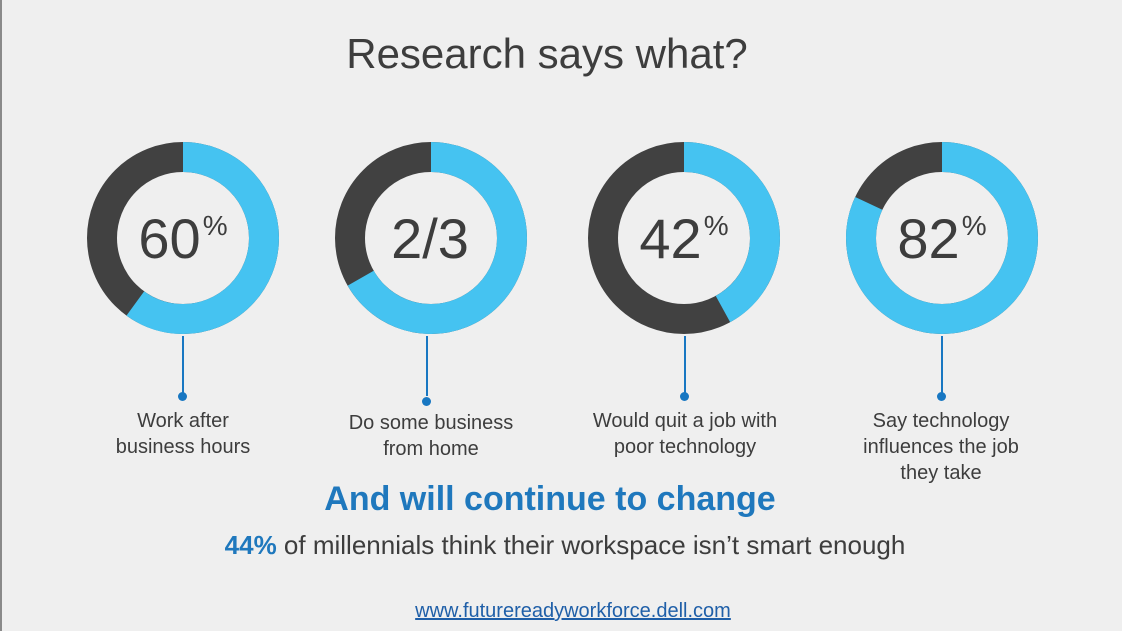 The width and height of the screenshot is (1122, 631). What do you see at coordinates (431, 436) in the screenshot?
I see `caption-2: Do some business from home` at bounding box center [431, 436].